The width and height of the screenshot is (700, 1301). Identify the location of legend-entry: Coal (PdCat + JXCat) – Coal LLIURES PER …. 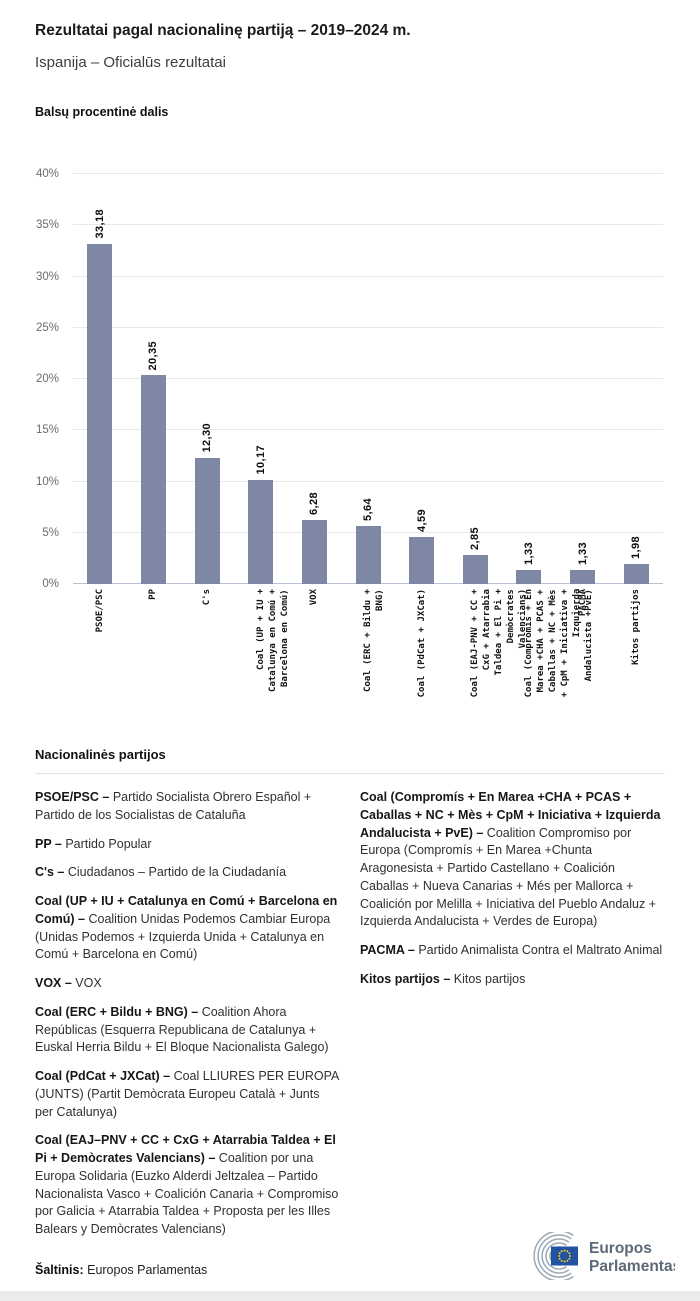
(187, 1094).